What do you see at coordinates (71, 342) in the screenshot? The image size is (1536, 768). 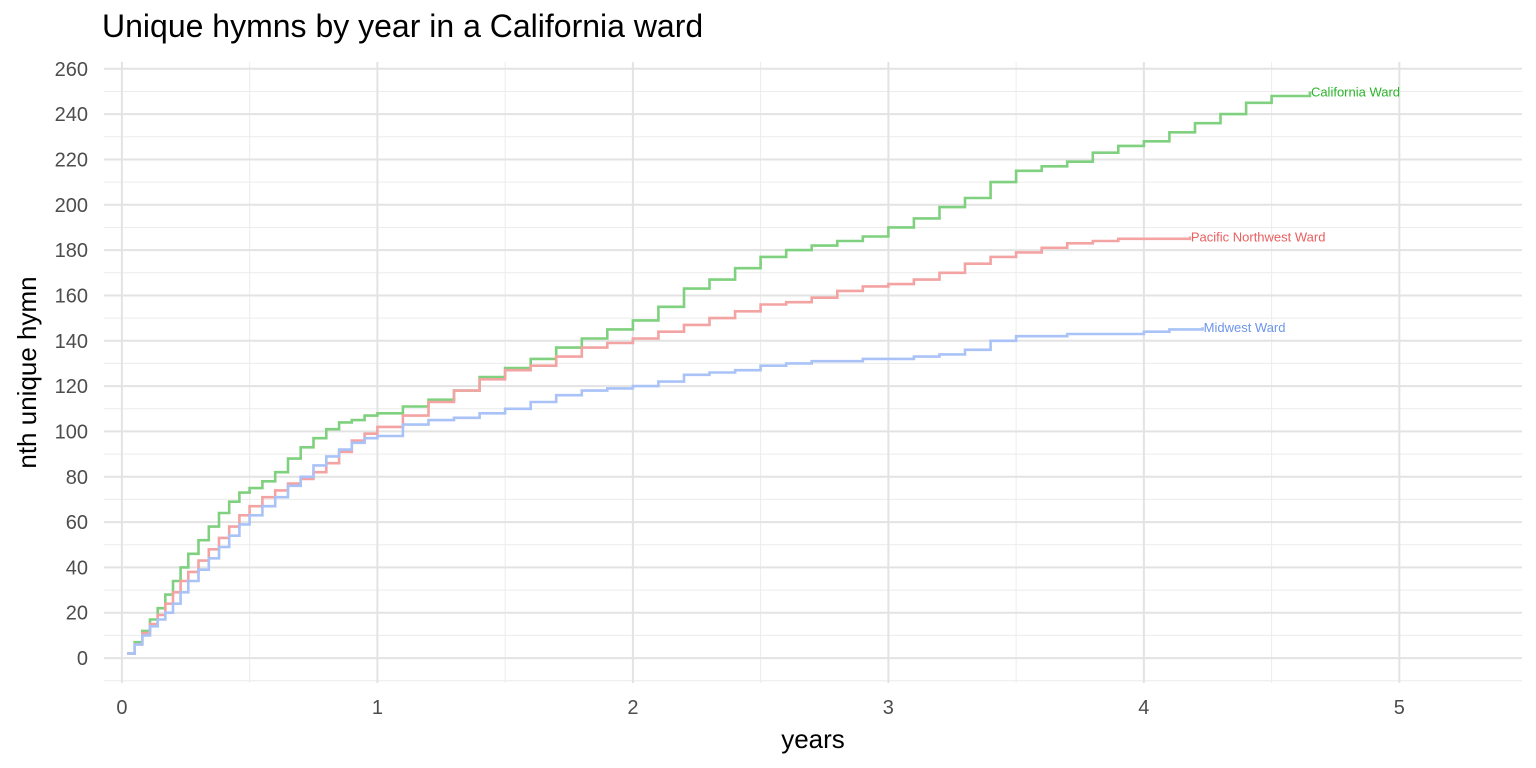 I see `y-tick-label: 140` at bounding box center [71, 342].